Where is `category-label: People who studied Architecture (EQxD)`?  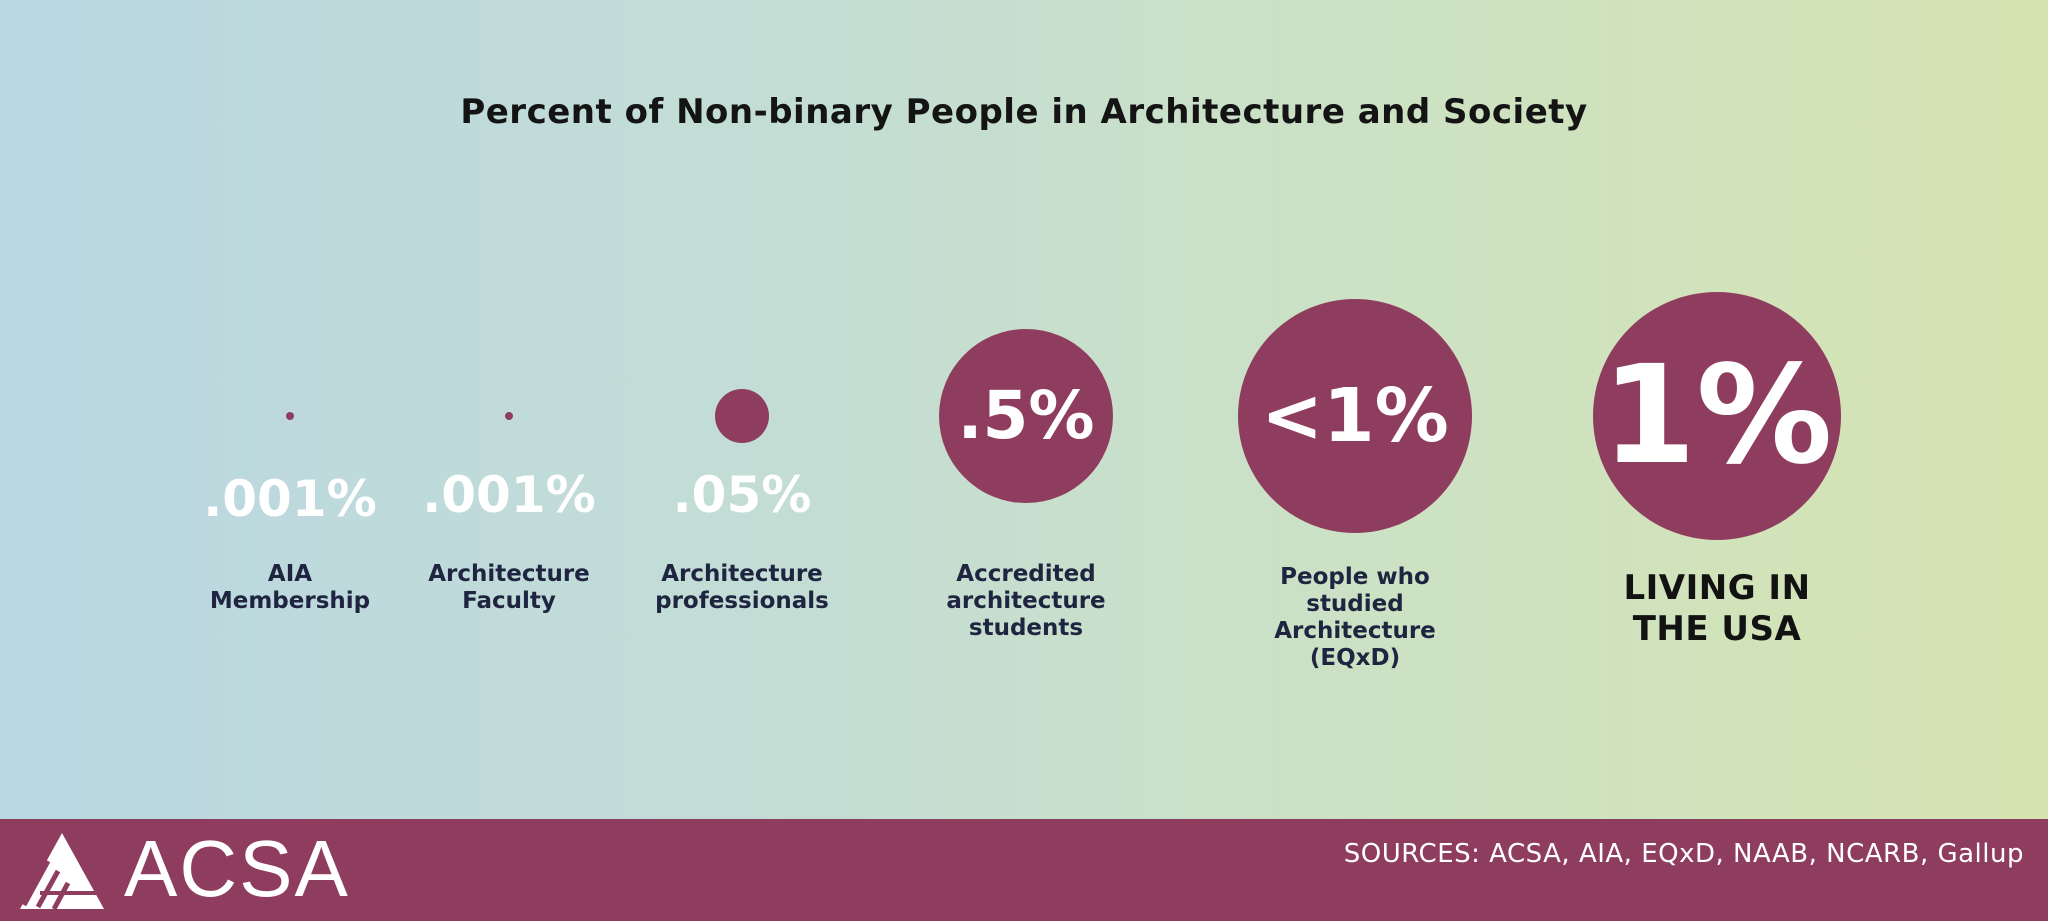 category-label: People who studied Architecture (EQxD) is located at coordinates (1355, 617).